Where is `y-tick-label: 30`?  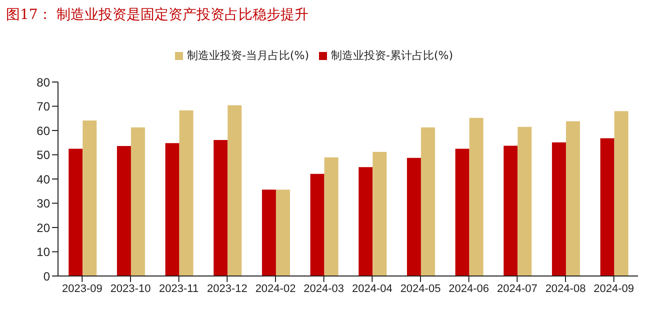
y-tick-label: 30 is located at coordinates (43, 203).